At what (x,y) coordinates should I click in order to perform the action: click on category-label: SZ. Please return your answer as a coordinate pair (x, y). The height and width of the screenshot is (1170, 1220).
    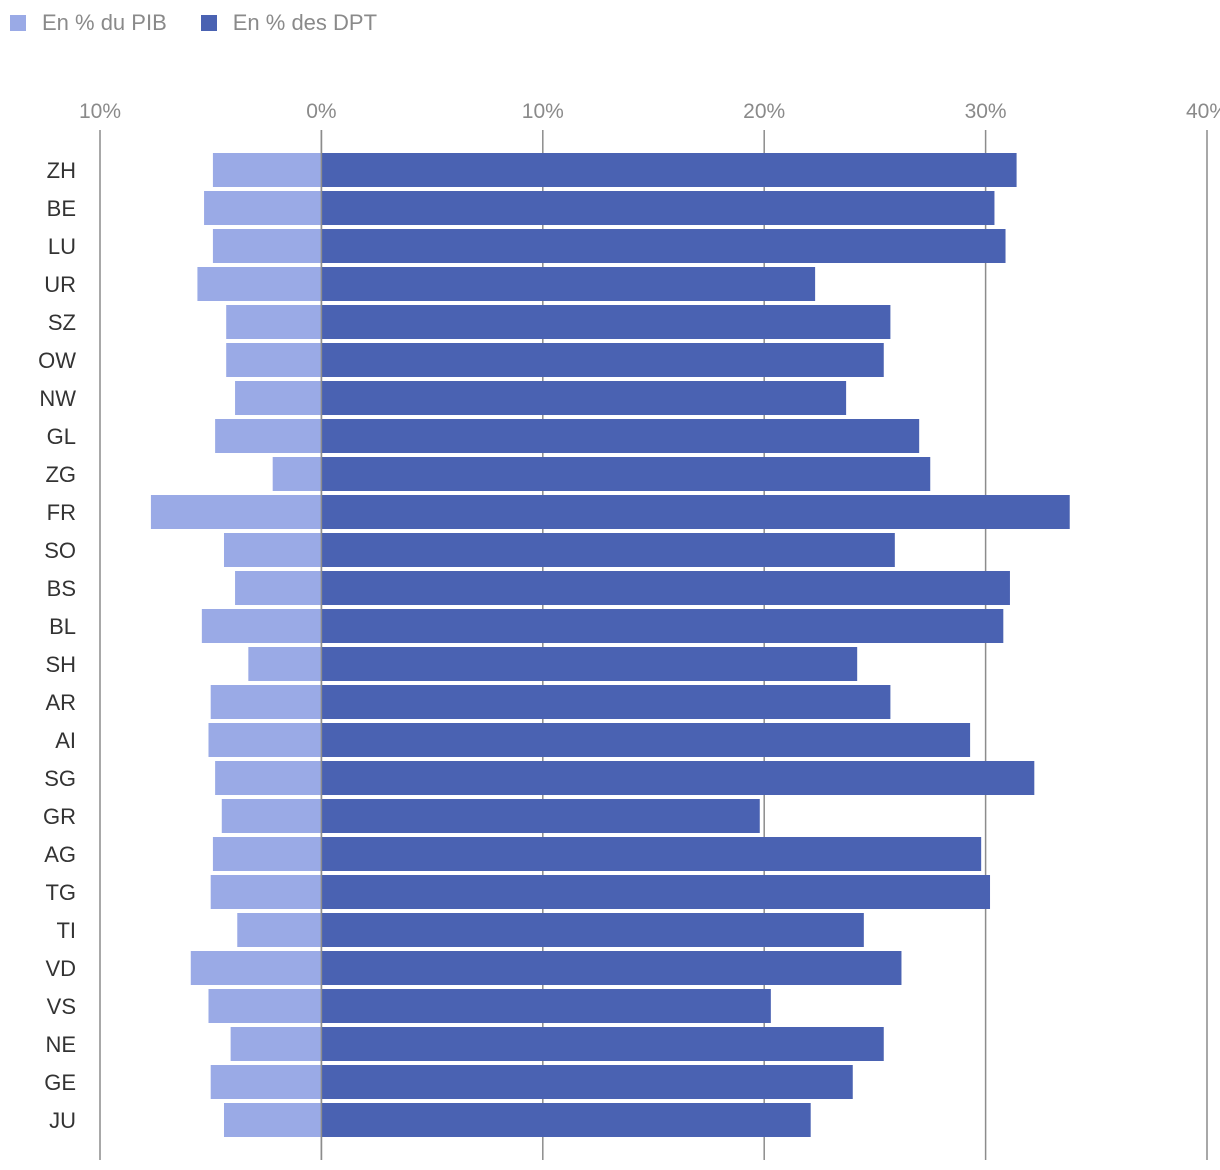
    Looking at the image, I should click on (62, 322).